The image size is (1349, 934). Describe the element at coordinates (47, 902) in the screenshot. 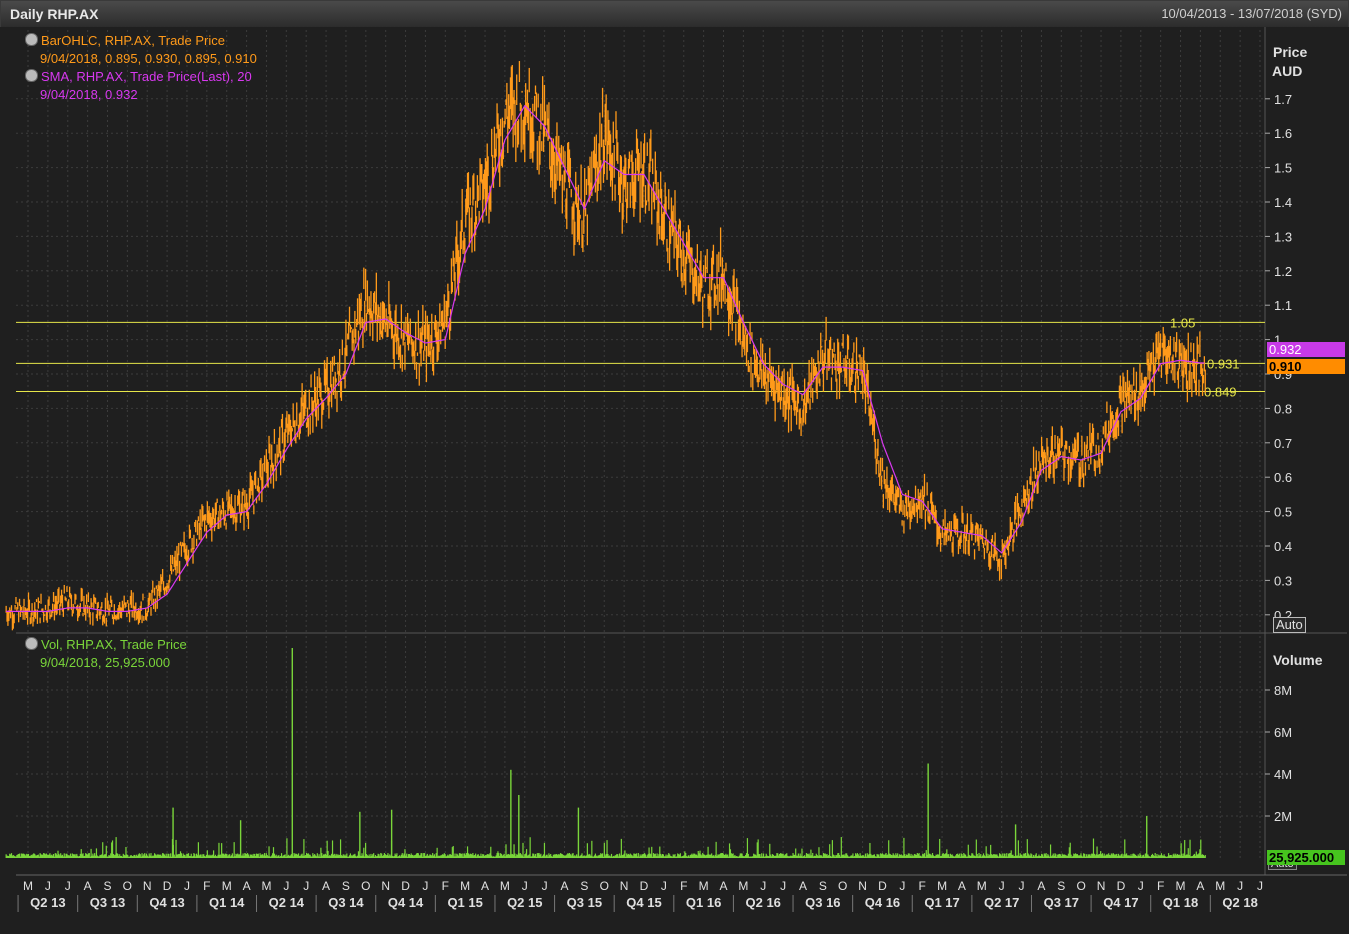

I see `x-quarter-label: Q2 13` at that location.